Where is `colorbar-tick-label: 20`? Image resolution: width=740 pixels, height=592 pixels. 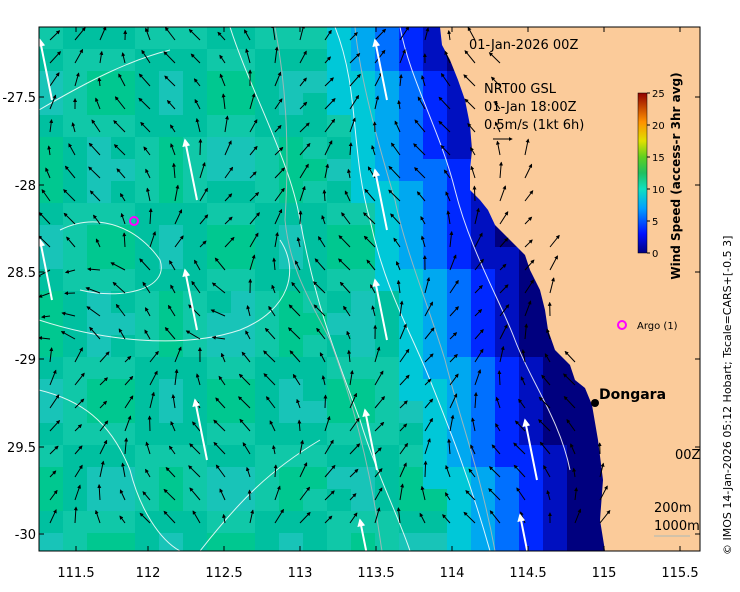
colorbar-tick-label: 20 is located at coordinates (658, 126).